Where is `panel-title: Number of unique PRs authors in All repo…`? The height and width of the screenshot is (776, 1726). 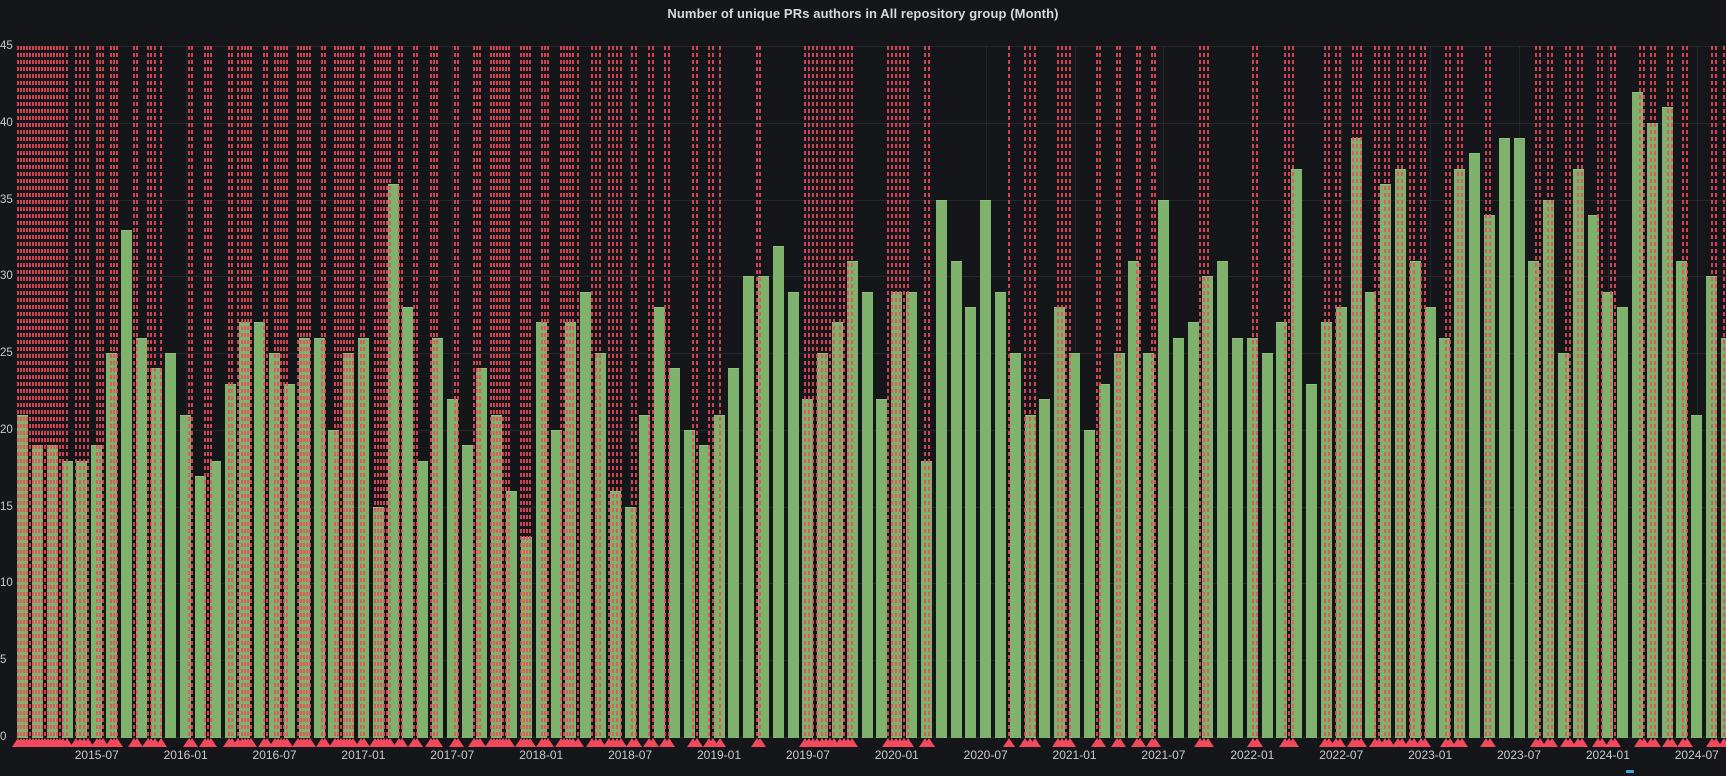 panel-title: Number of unique PRs authors in All repo… is located at coordinates (863, 13).